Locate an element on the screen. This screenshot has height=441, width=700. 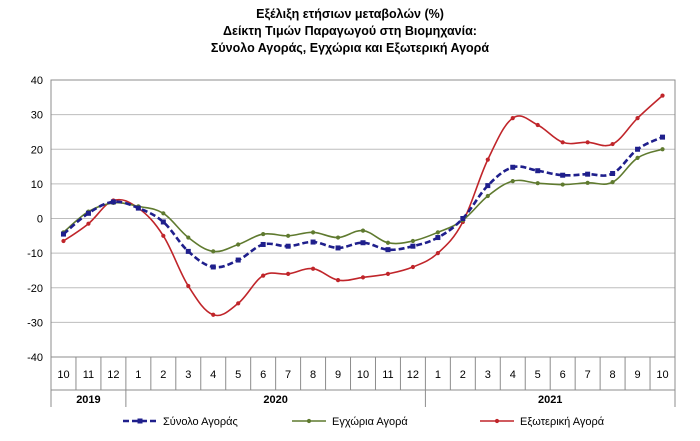
legend-item: Εγχώρια Αγορά is located at coordinates (350, 422).